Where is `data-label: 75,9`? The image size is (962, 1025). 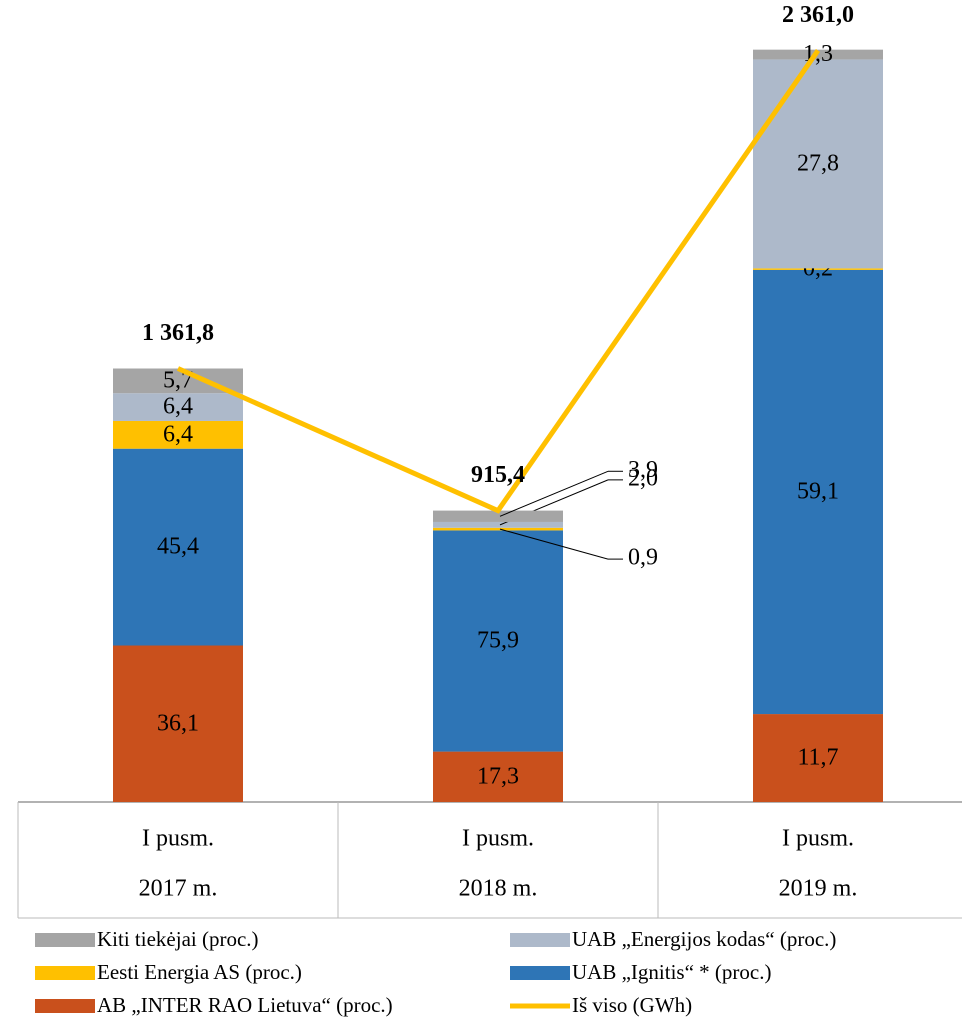
data-label: 75,9 is located at coordinates (498, 641).